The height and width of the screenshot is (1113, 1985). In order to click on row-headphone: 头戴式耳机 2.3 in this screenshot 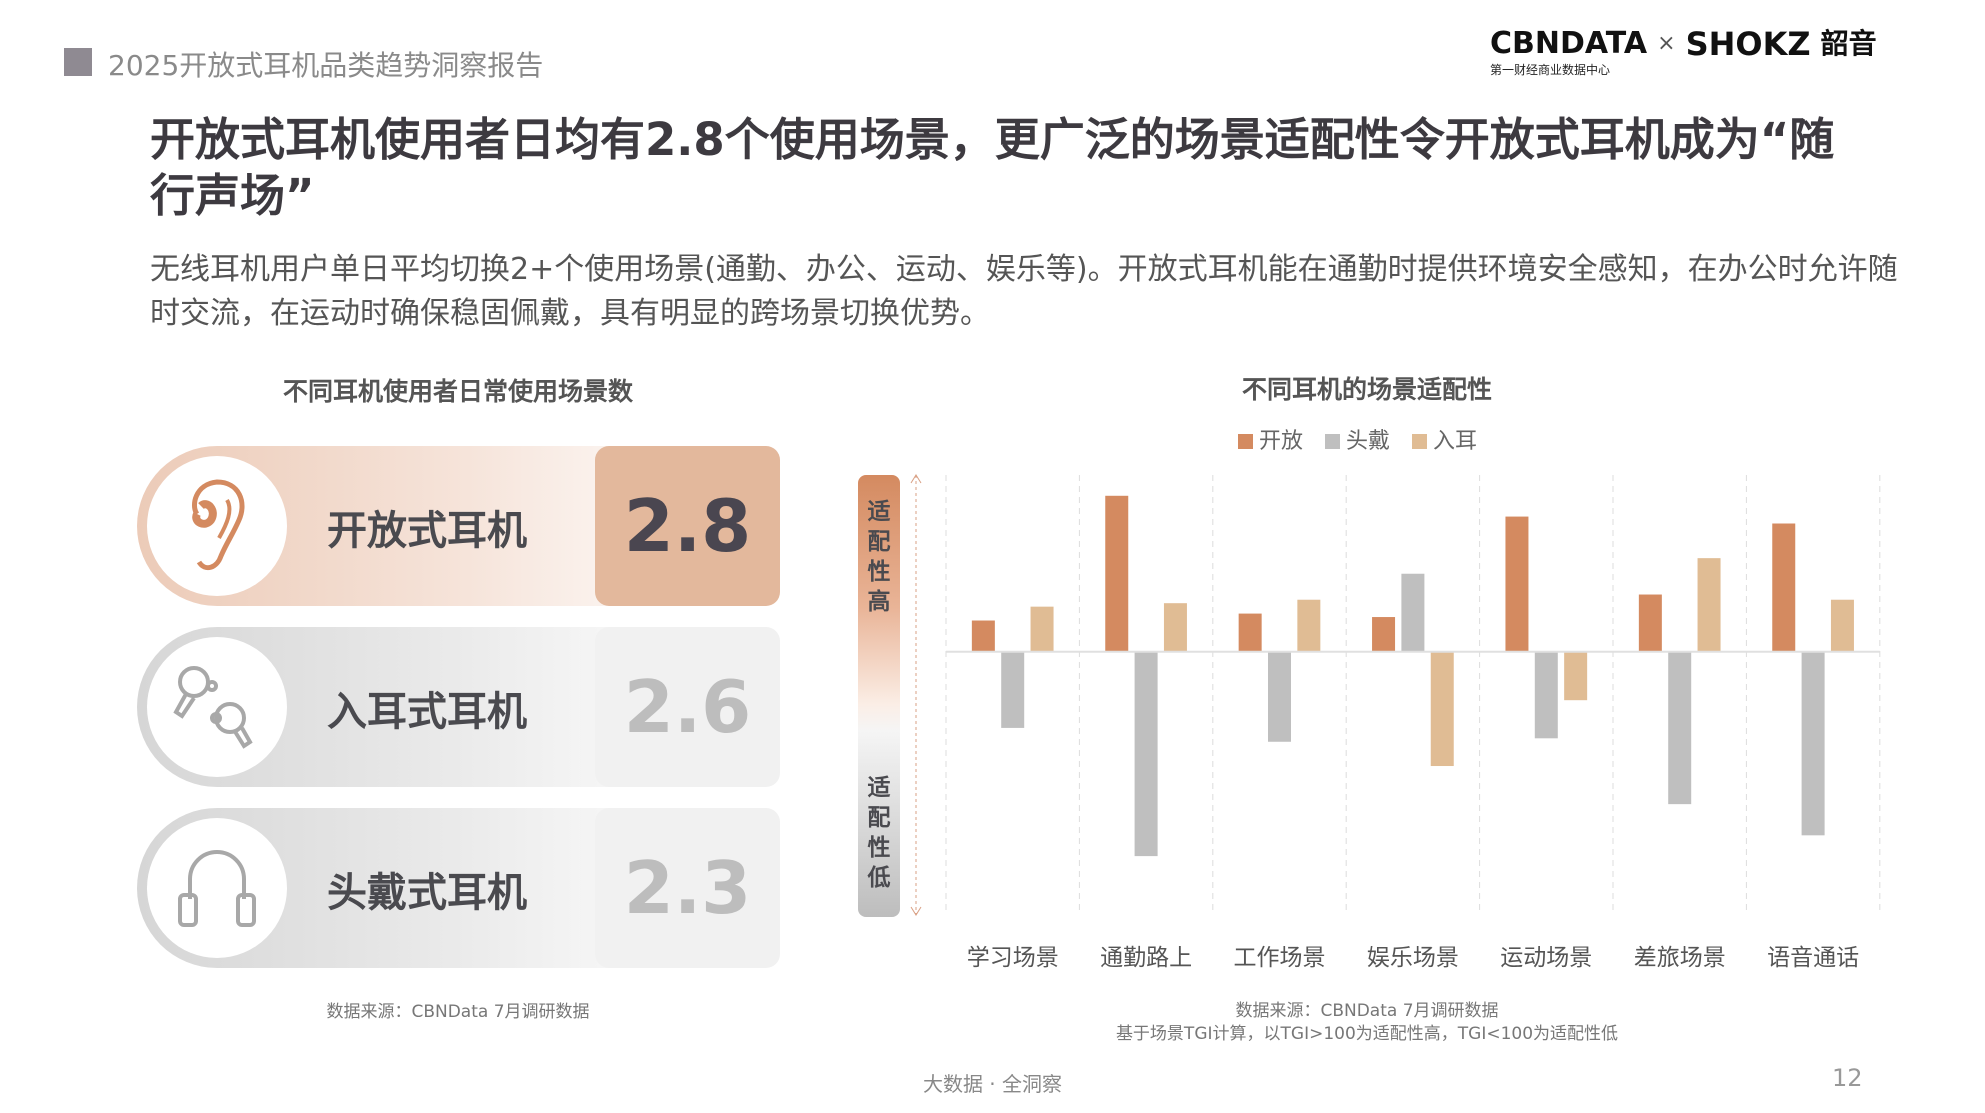, I will do `click(458, 888)`.